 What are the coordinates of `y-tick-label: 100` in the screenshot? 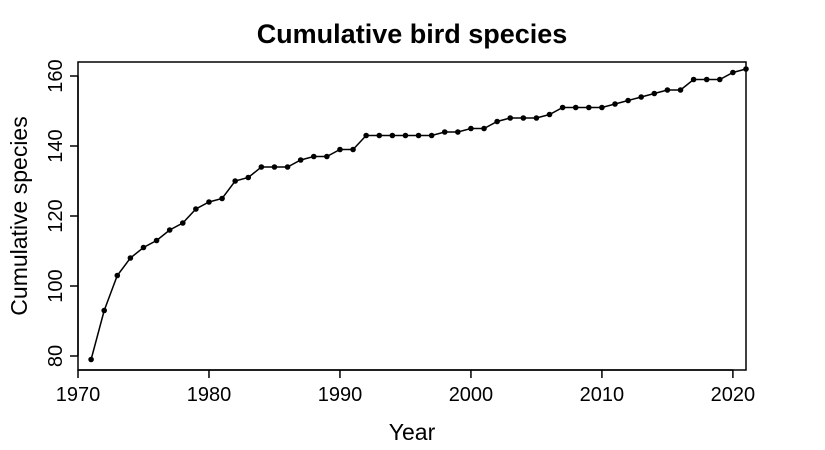 It's located at (56, 285).